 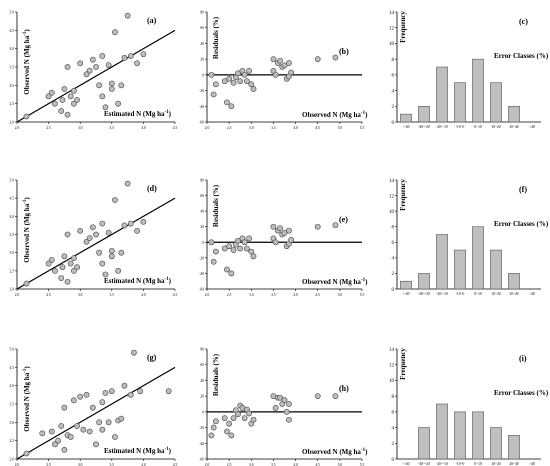 What do you see at coordinates (392, 212) in the screenshot?
I see `y-tick-label: 10` at bounding box center [392, 212].